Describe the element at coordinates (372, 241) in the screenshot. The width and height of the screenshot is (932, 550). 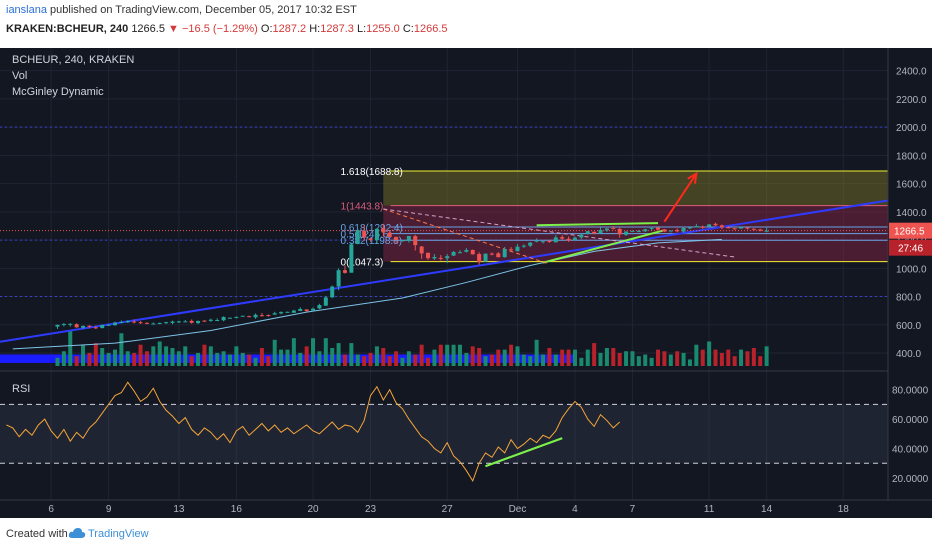
I see `fib-level-label: 0.382(1198.8)` at that location.